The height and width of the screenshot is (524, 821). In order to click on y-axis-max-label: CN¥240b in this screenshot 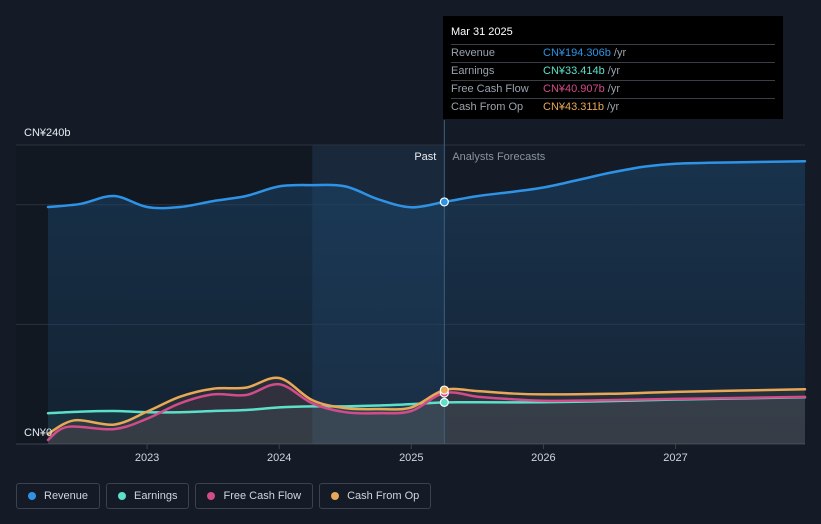, I will do `click(47, 133)`.